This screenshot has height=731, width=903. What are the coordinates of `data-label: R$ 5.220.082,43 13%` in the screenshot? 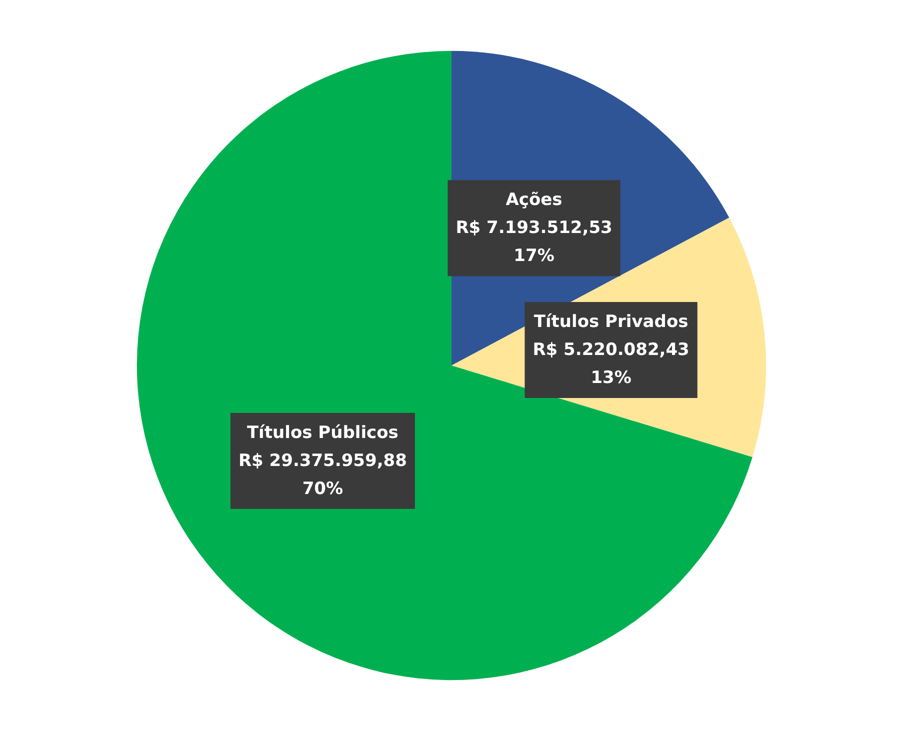 It's located at (611, 364).